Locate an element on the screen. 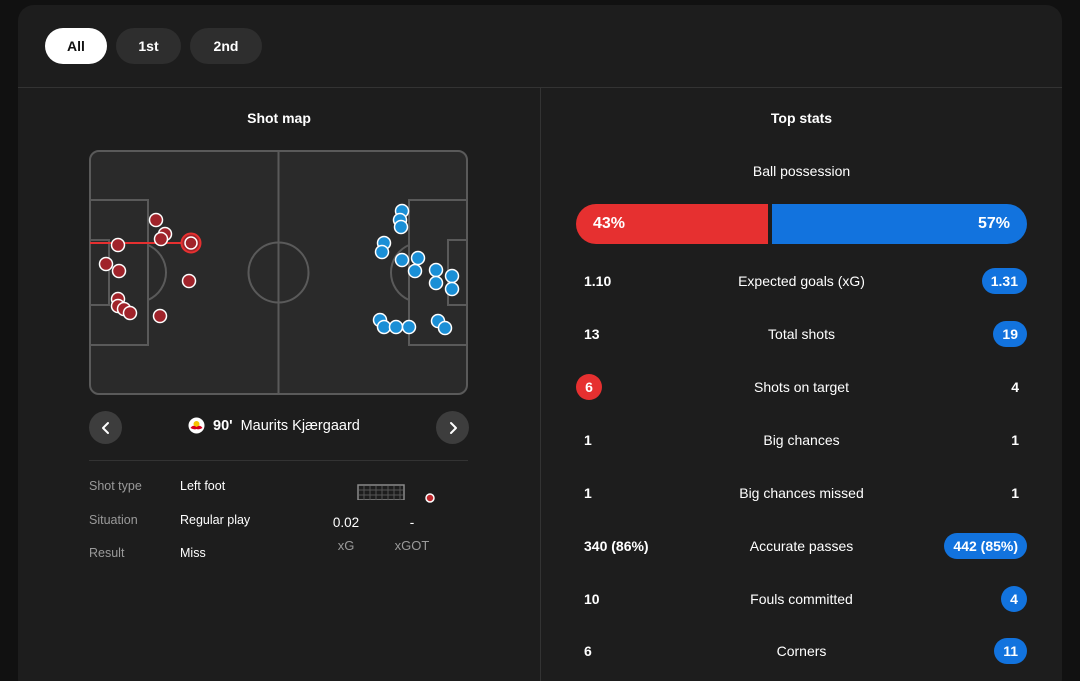 Image resolution: width=1080 pixels, height=681 pixels. column-divider is located at coordinates (540, 384).